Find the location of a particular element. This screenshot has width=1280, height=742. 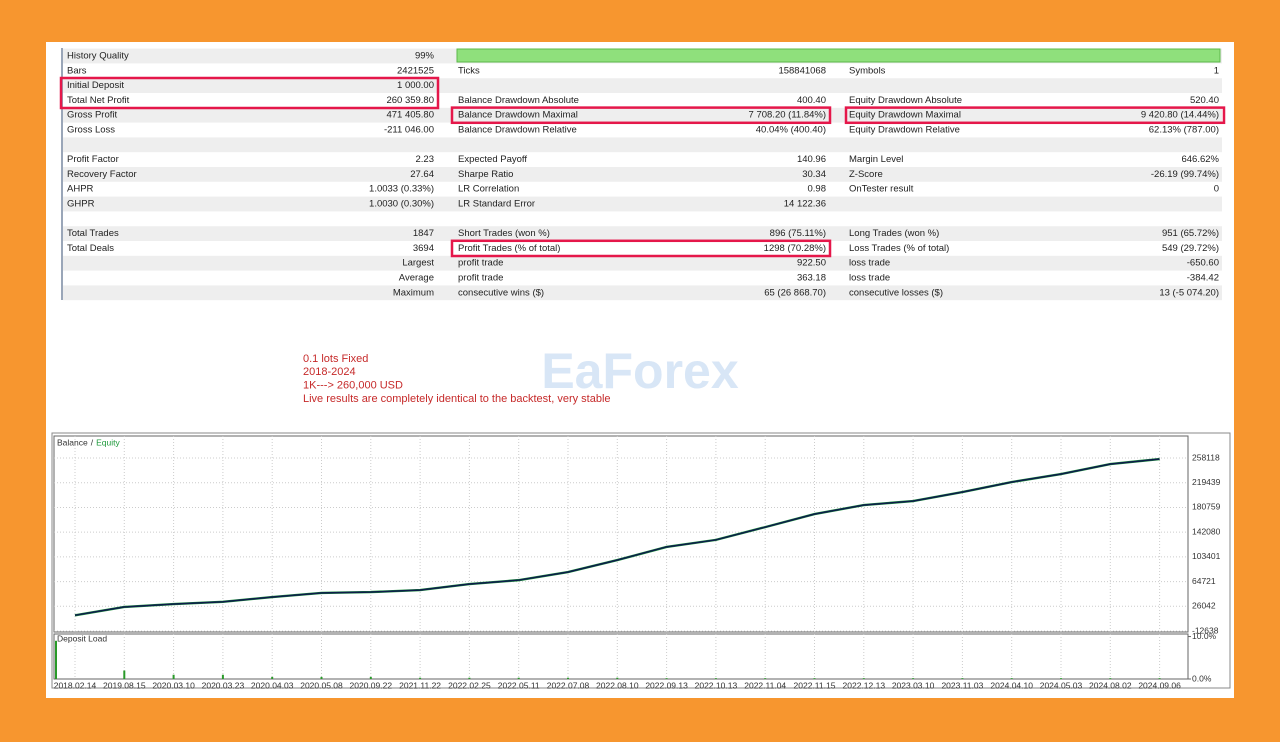

cell-value: 896 (75.11%) is located at coordinates (798, 233).